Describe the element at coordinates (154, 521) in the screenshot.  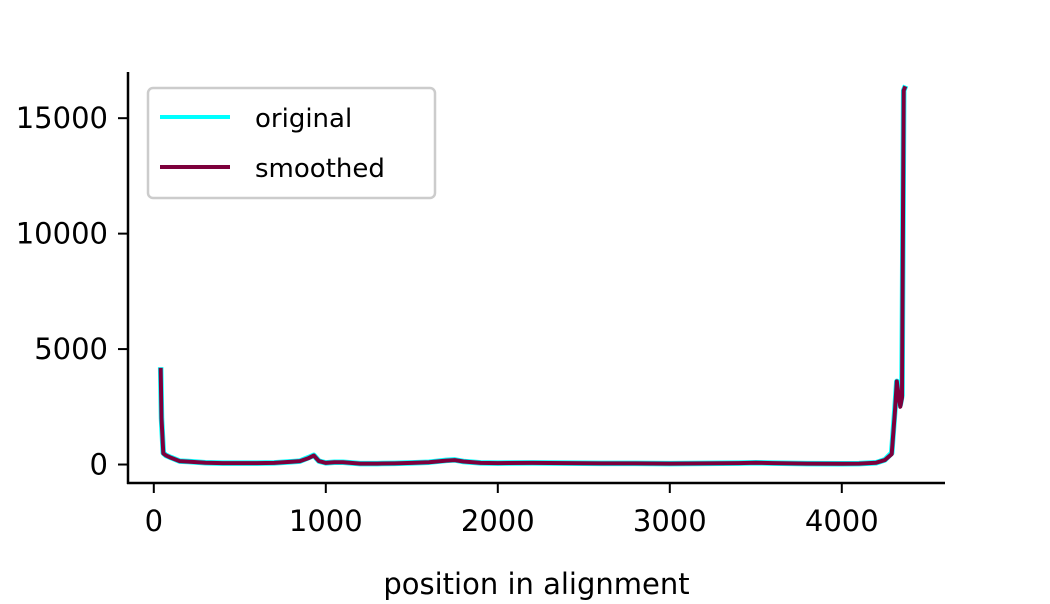
I see `x-tick-label: 0` at that location.